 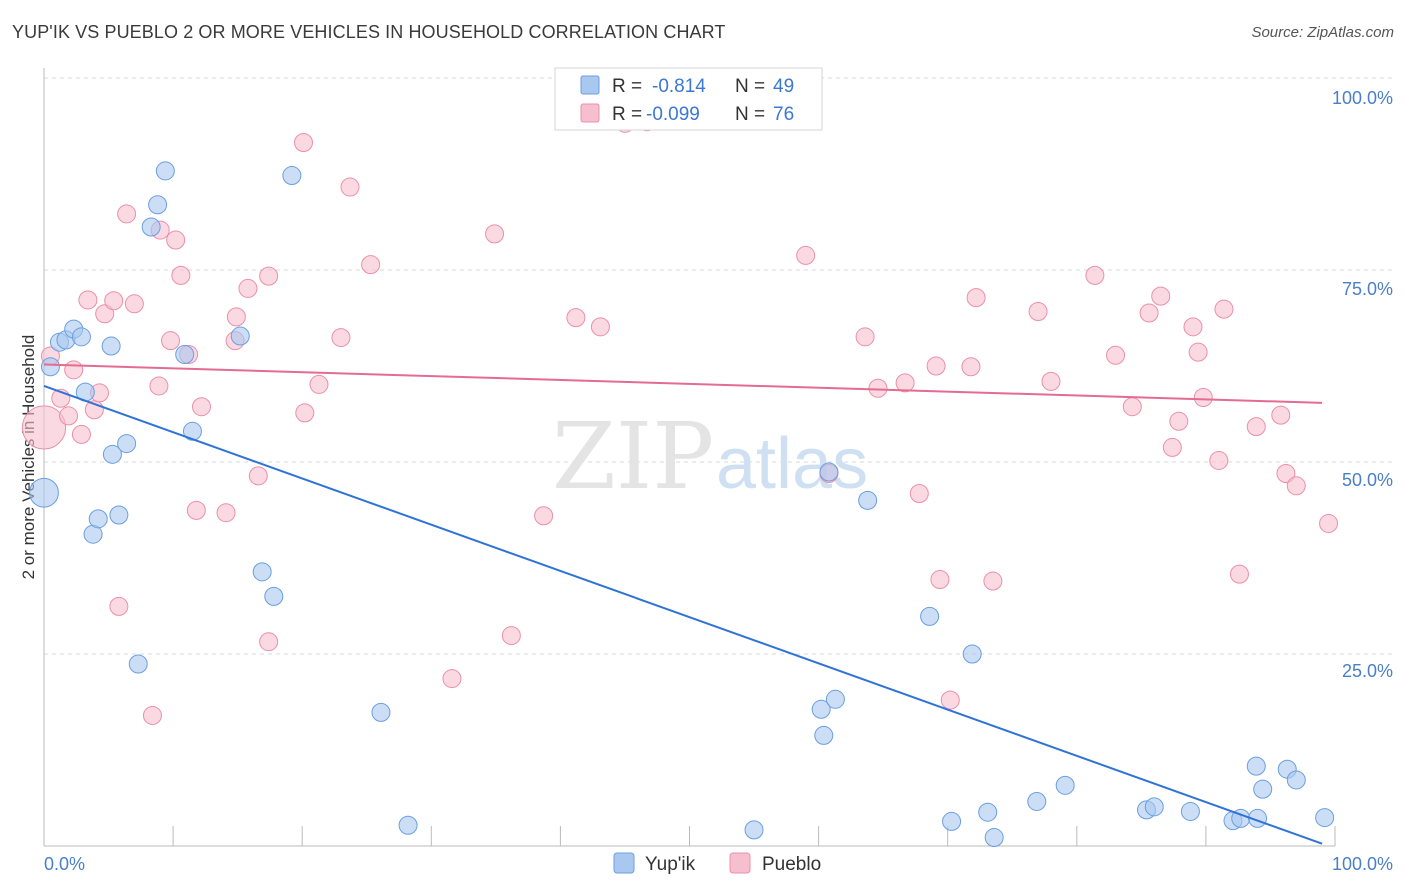 I want to click on watermark-zip: ZIP, so click(x=633, y=456).